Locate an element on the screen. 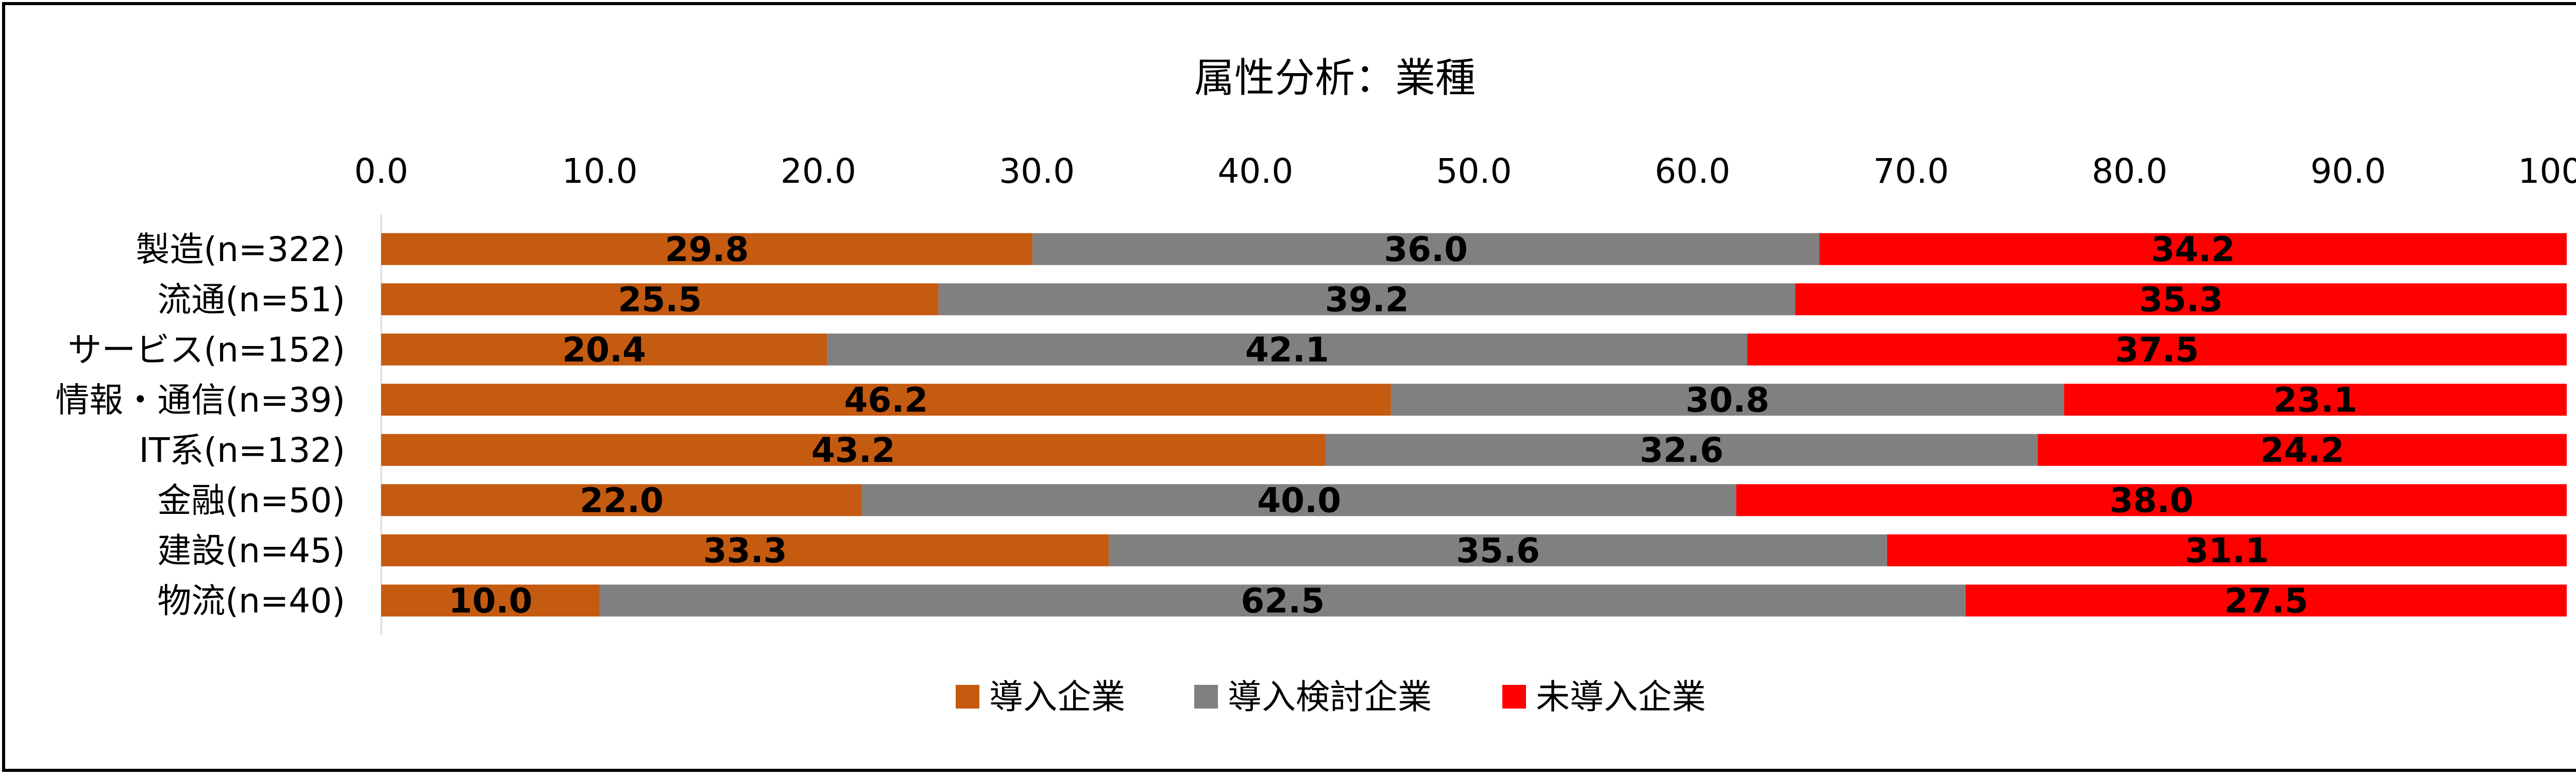 The width and height of the screenshot is (2576, 776). data-label: 10.0 is located at coordinates (491, 600).